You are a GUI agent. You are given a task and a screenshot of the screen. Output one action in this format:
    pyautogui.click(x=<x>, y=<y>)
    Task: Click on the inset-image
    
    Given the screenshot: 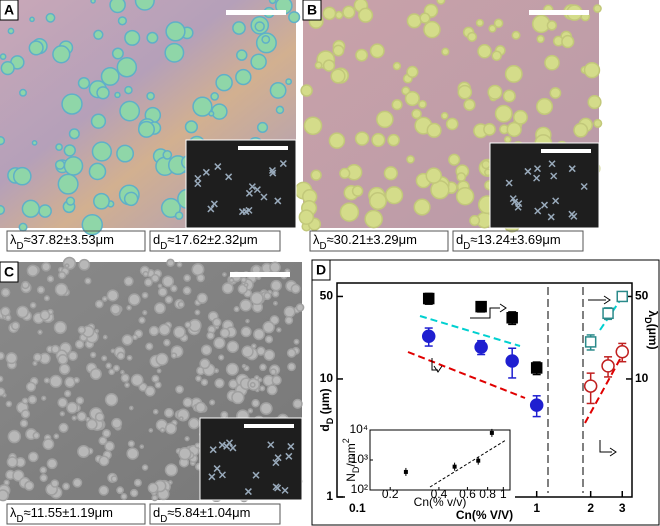 What is the action you would take?
    pyautogui.click(x=241, y=184)
    